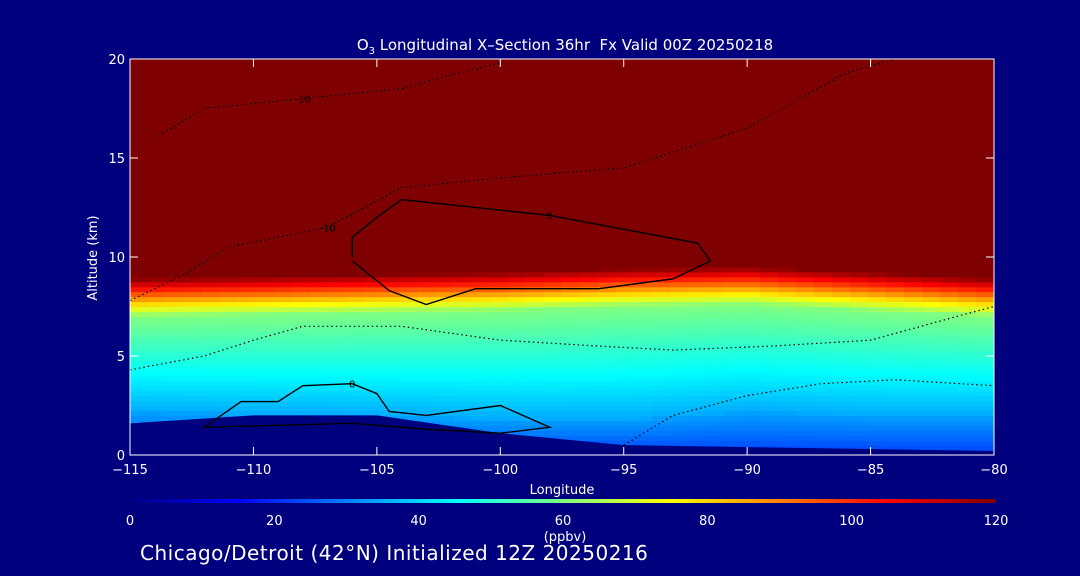 This screenshot has width=1080, height=576. What do you see at coordinates (121, 456) in the screenshot?
I see `y-tick-label: 0` at bounding box center [121, 456].